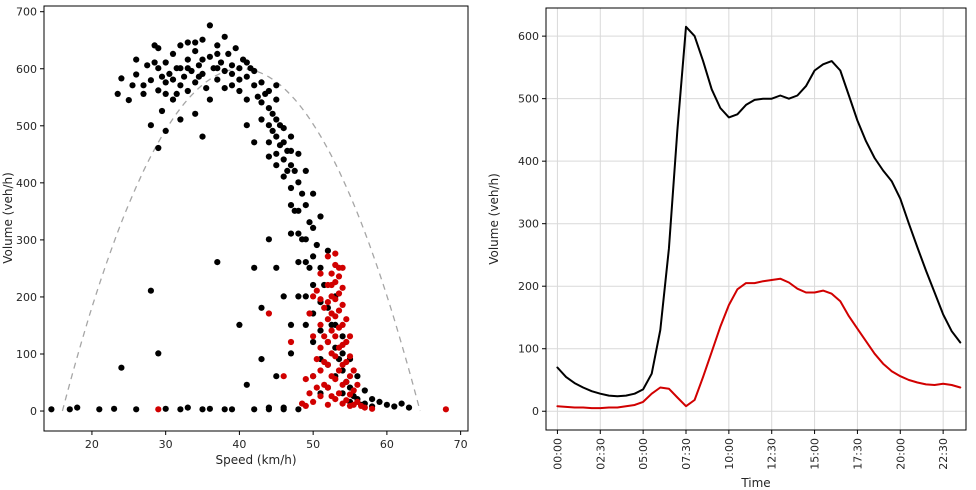  What do you see at coordinates (239, 444) in the screenshot?
I see `svg-text: 40` at bounding box center [239, 444].